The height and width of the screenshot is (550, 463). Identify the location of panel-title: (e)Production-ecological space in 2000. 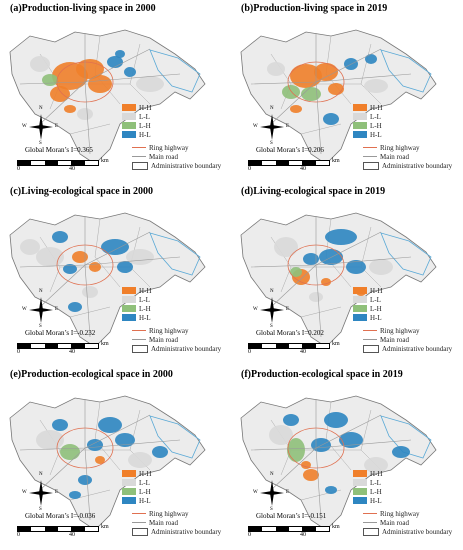
(91, 374).